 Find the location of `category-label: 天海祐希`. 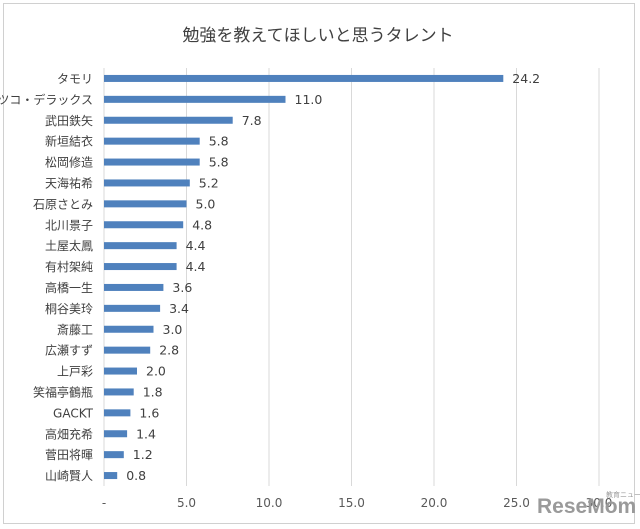

category-label: 天海祐希 is located at coordinates (69, 182).